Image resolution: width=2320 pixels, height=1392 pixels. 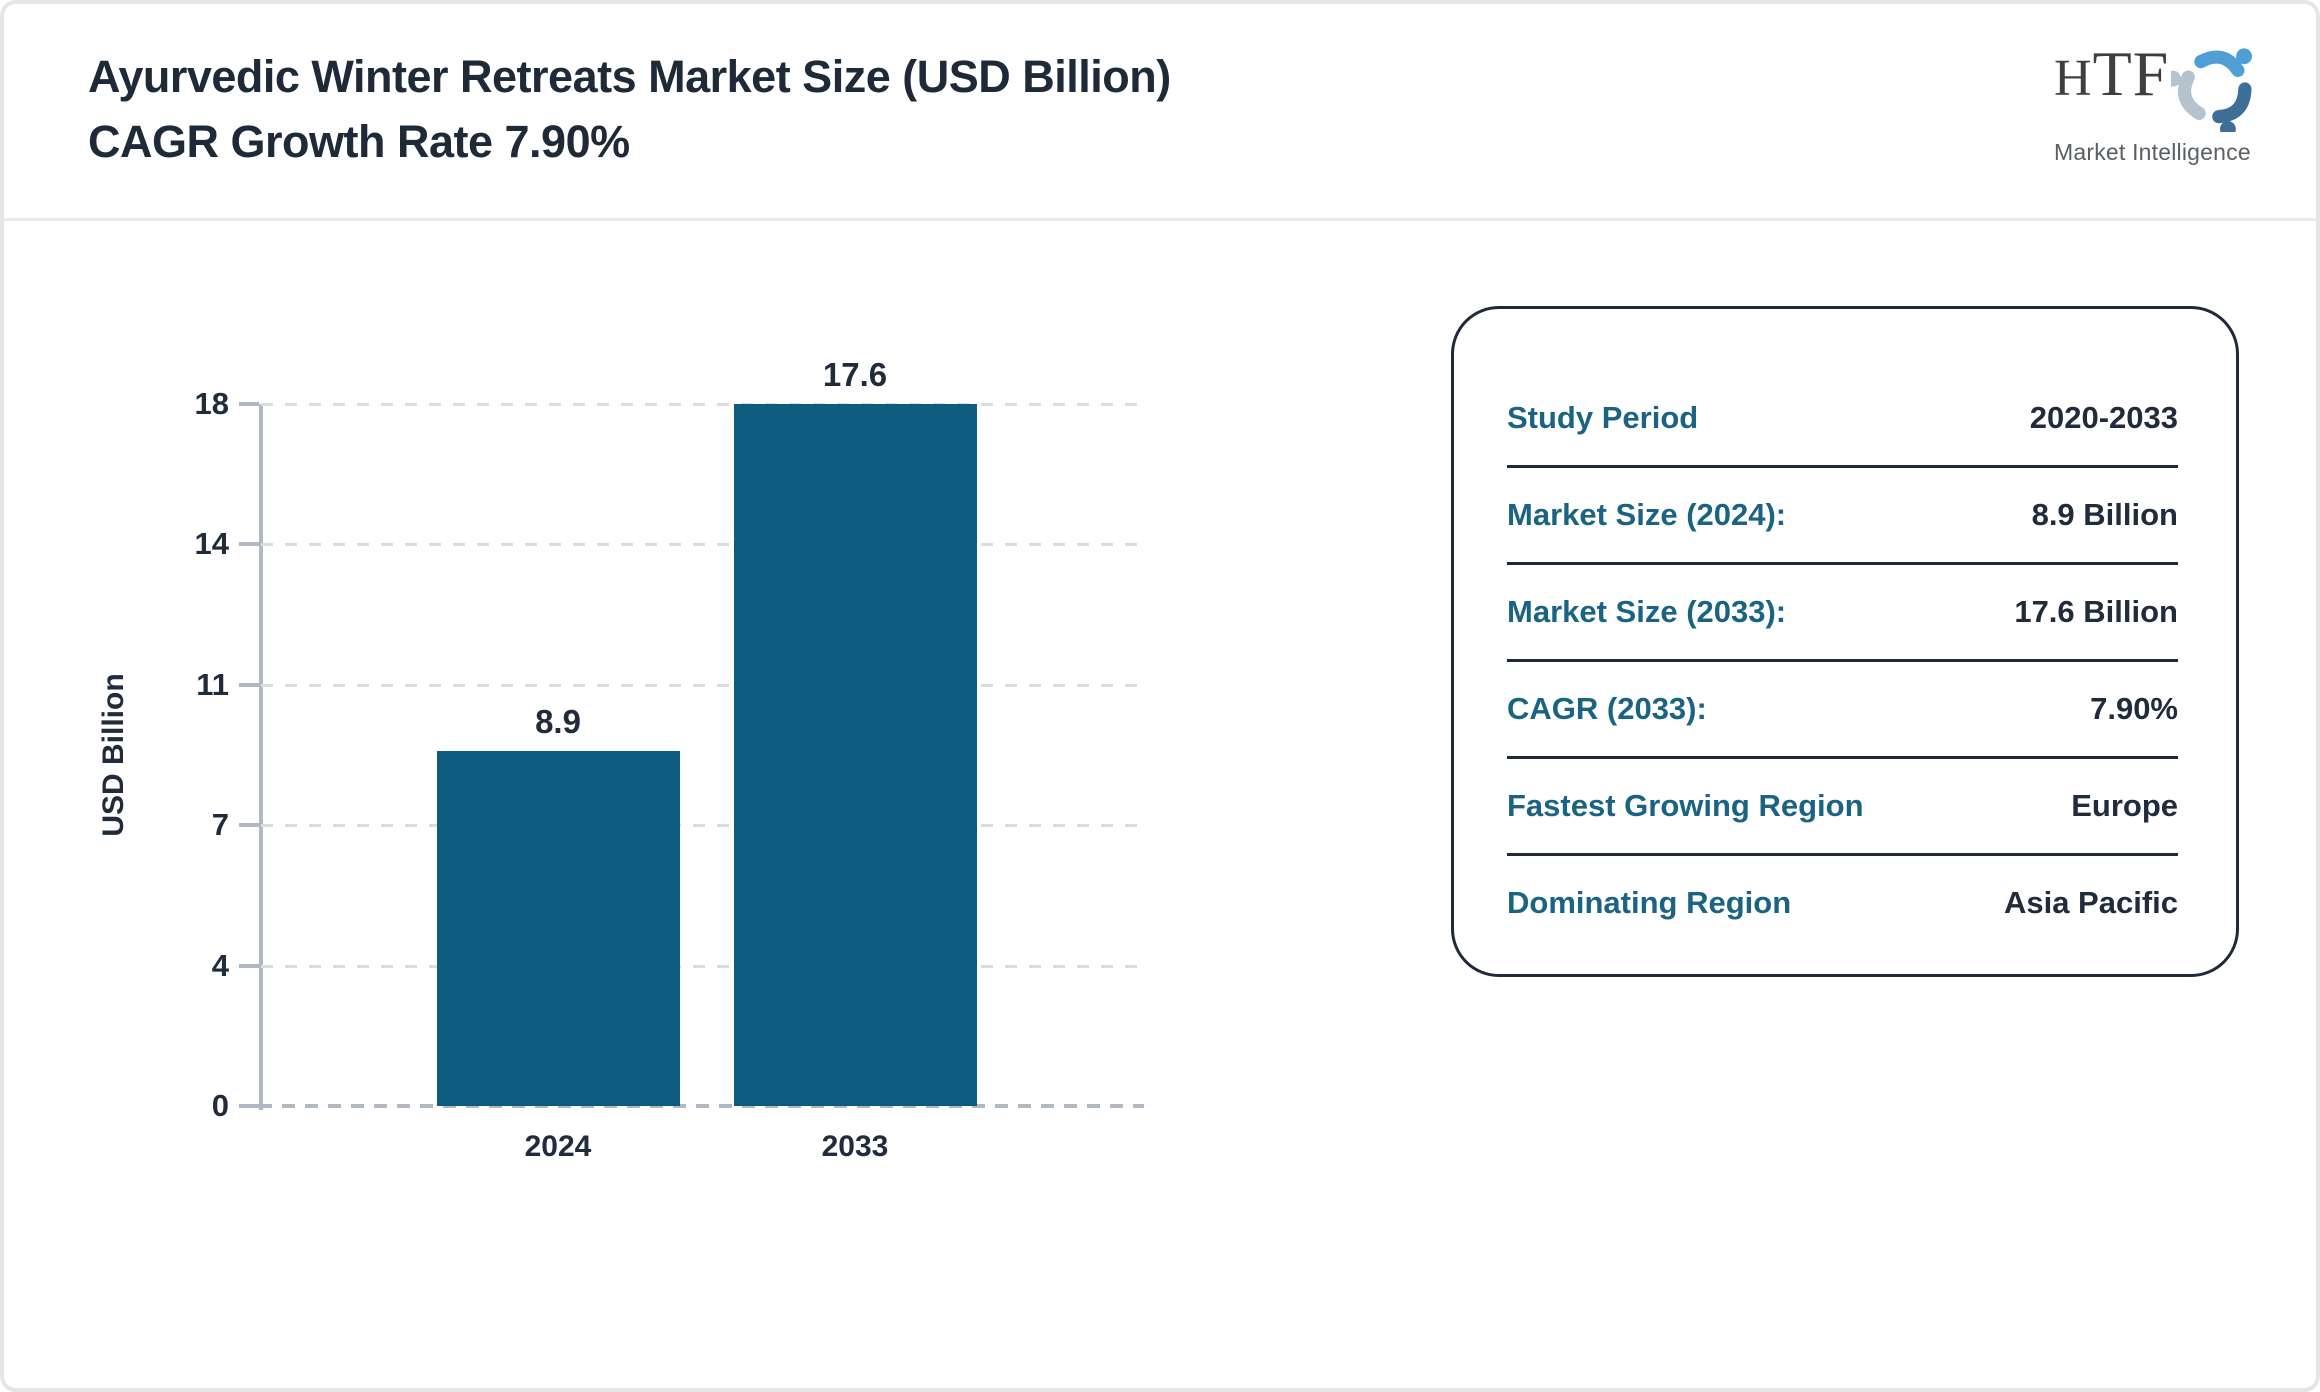 What do you see at coordinates (2103, 417) in the screenshot?
I see `info-row-value: 2020-2033` at bounding box center [2103, 417].